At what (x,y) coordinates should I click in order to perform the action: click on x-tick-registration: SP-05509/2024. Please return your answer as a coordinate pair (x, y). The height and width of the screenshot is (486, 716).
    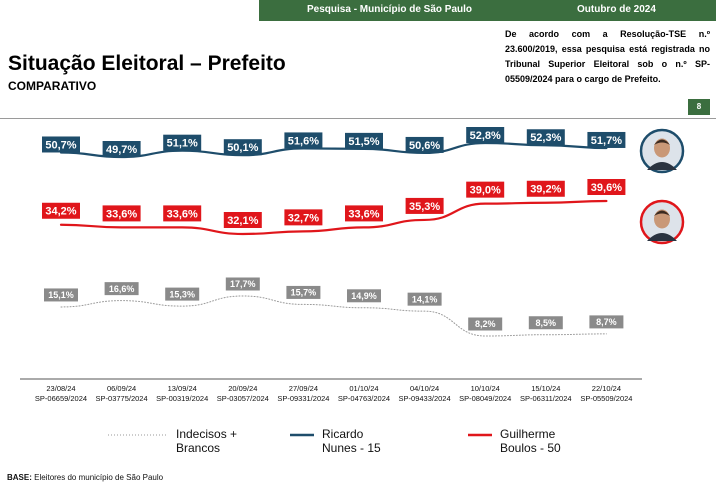
    Looking at the image, I should click on (606, 398).